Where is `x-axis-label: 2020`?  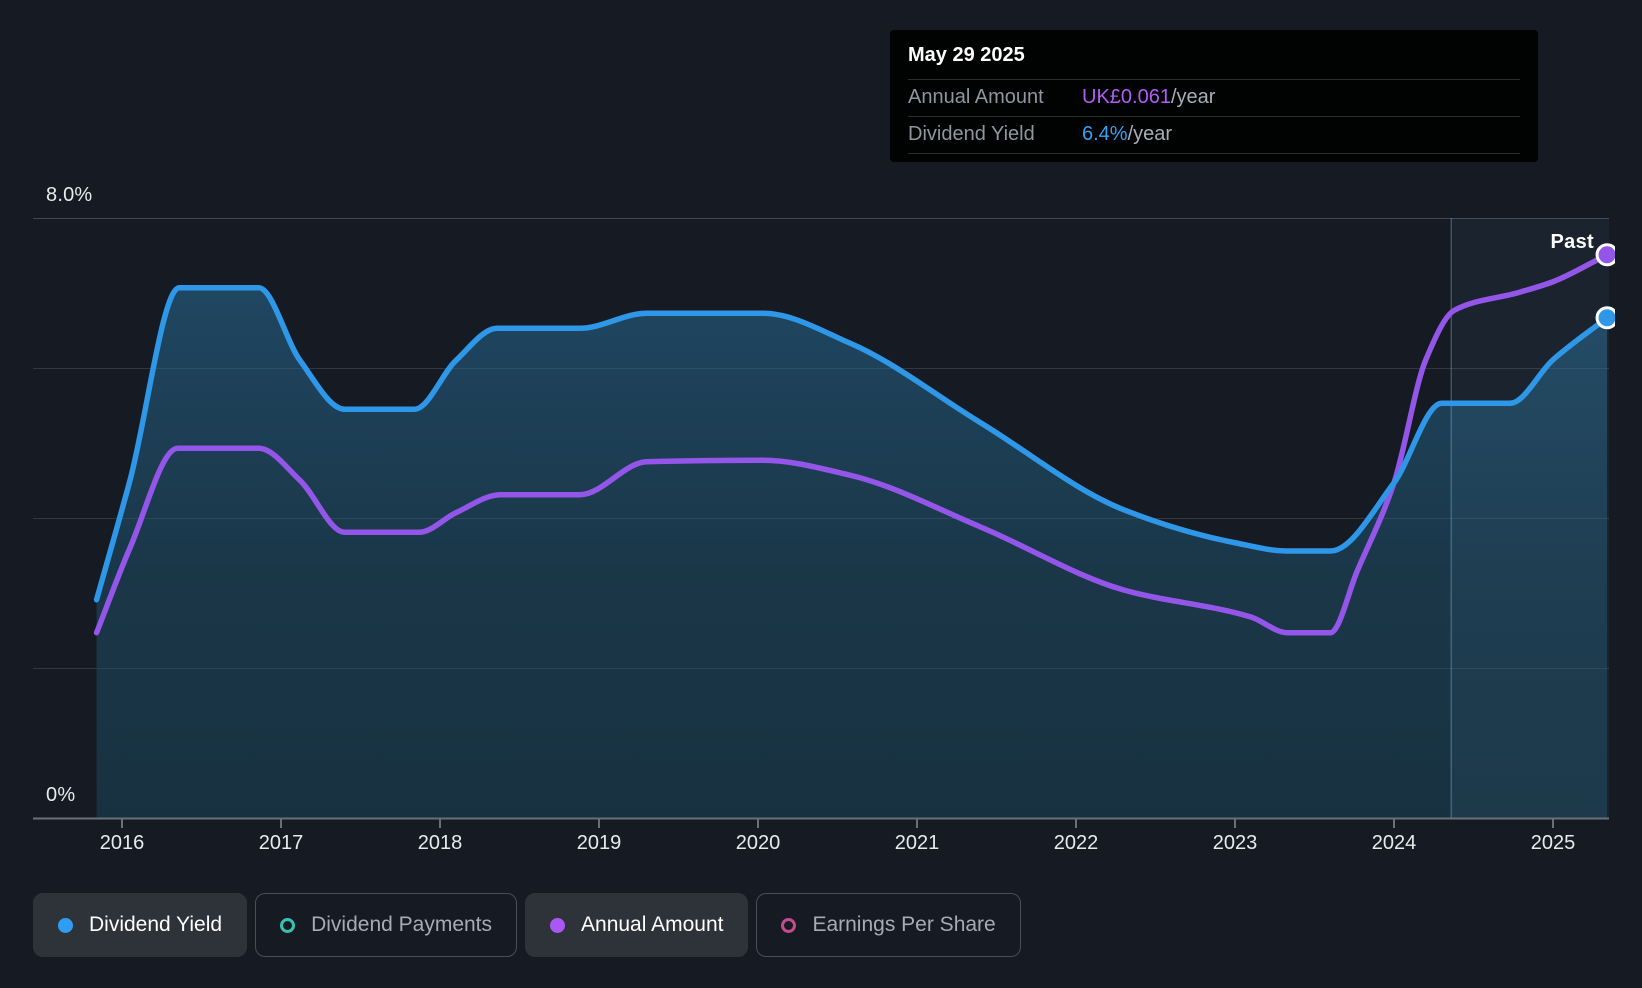
x-axis-label: 2020 is located at coordinates (758, 843).